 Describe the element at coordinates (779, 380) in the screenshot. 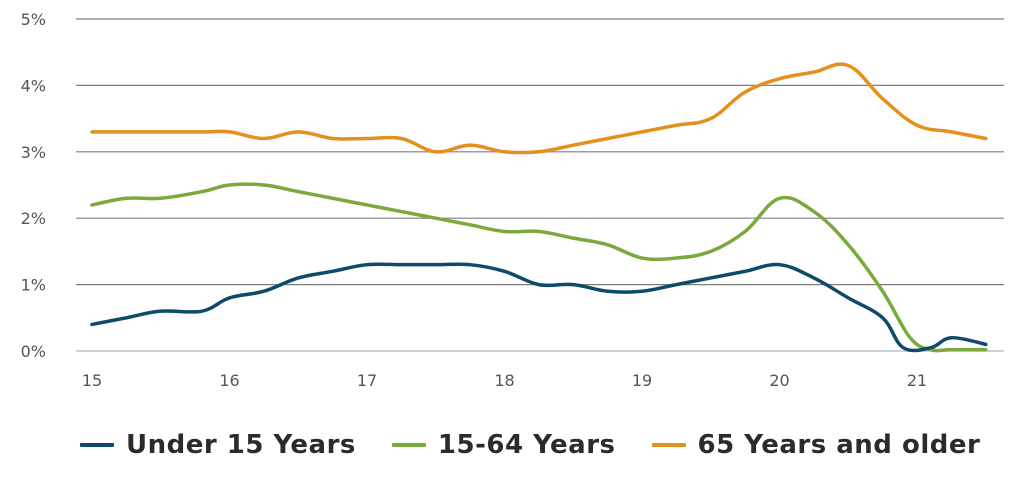

I see `x-tick-label: 20` at that location.